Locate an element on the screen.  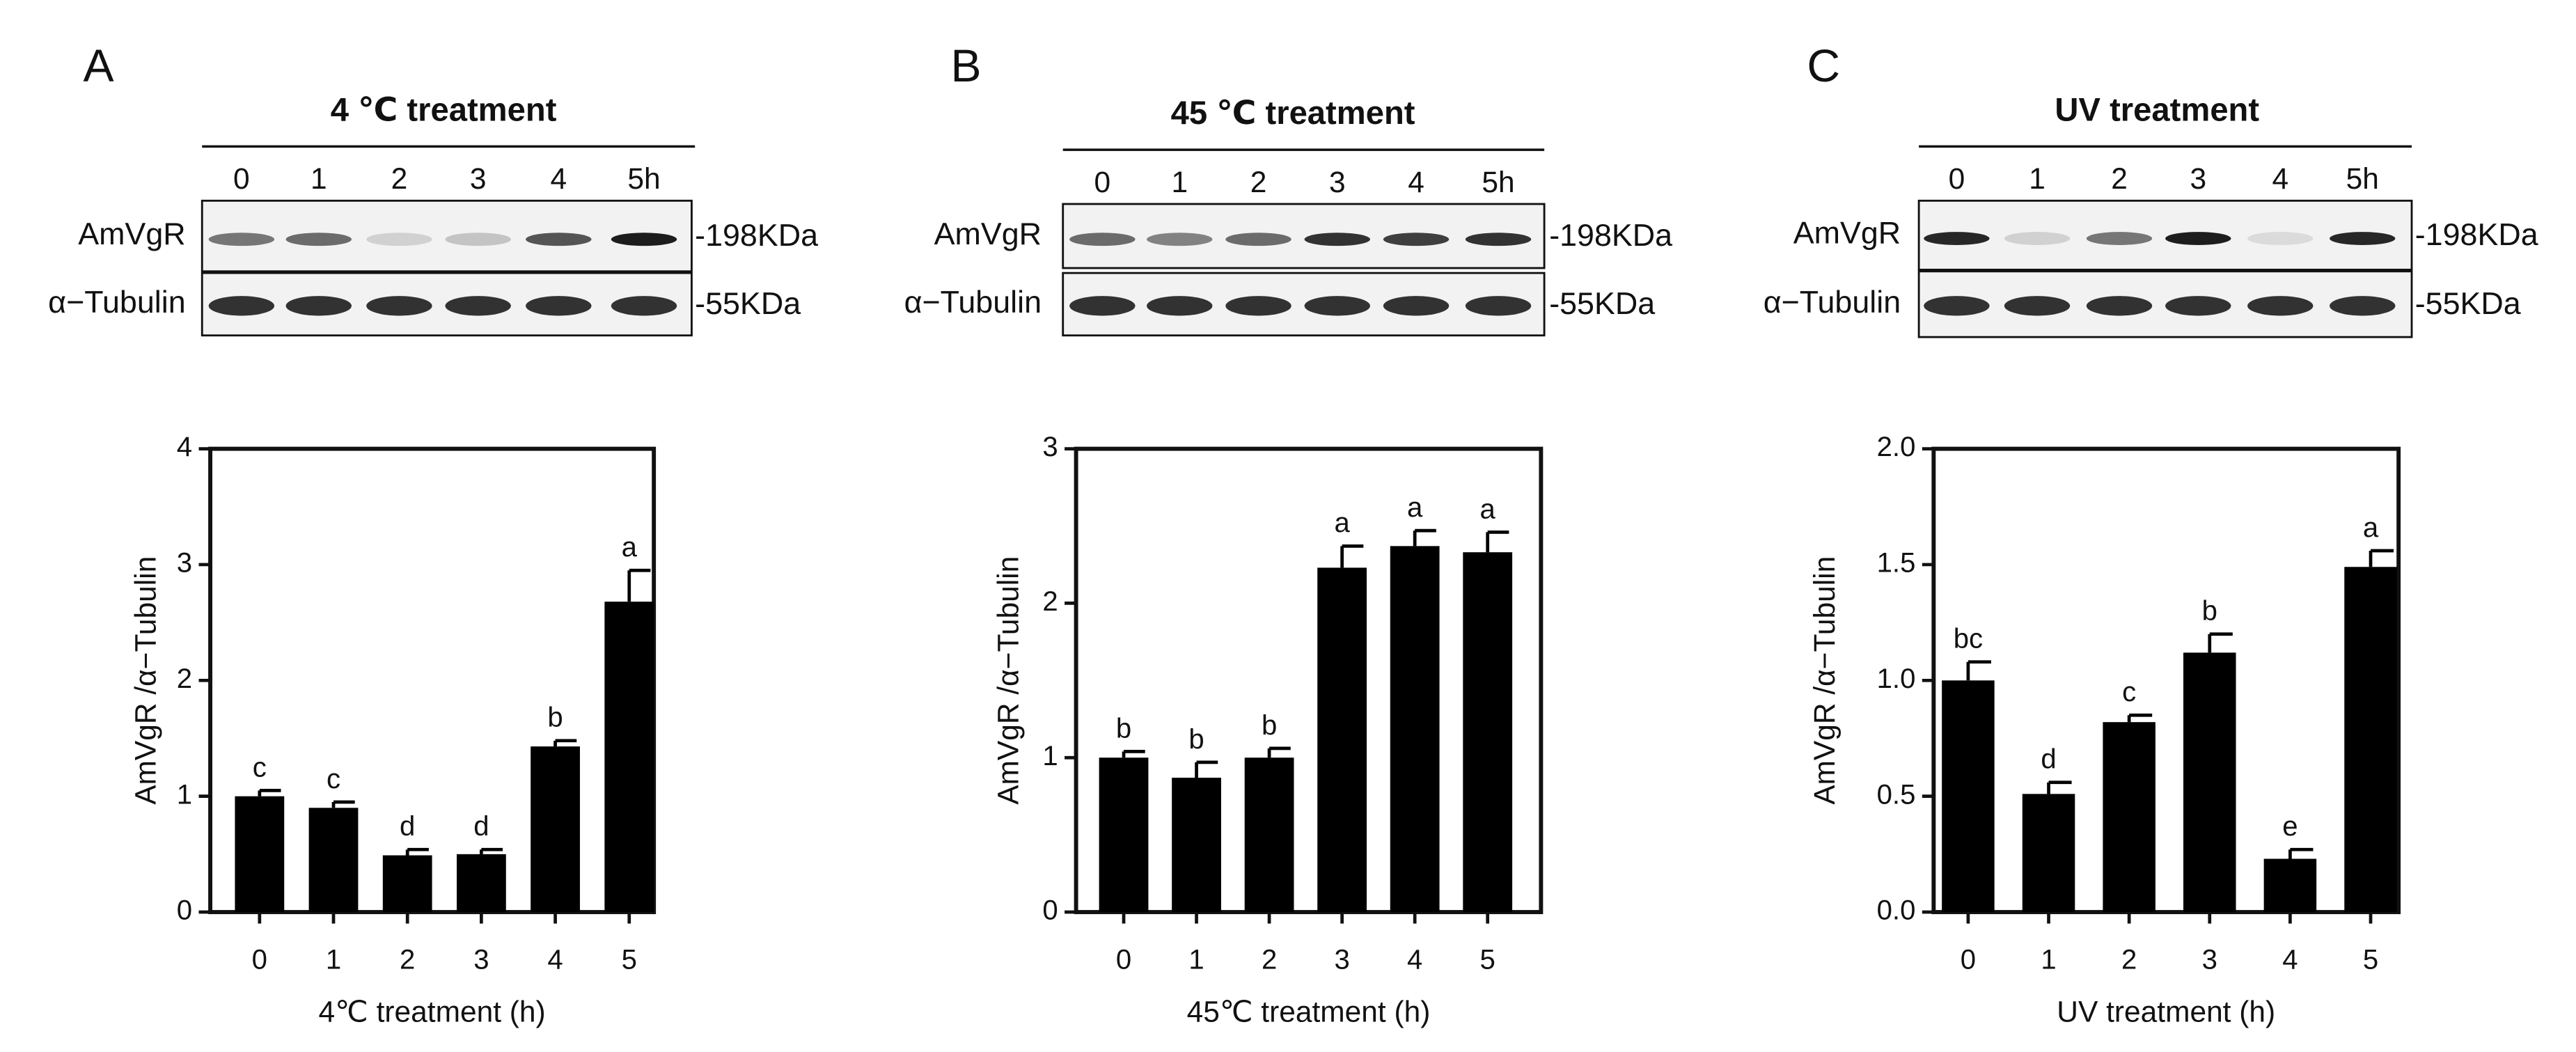
blot-size-label: -198KDa is located at coordinates (756, 235).